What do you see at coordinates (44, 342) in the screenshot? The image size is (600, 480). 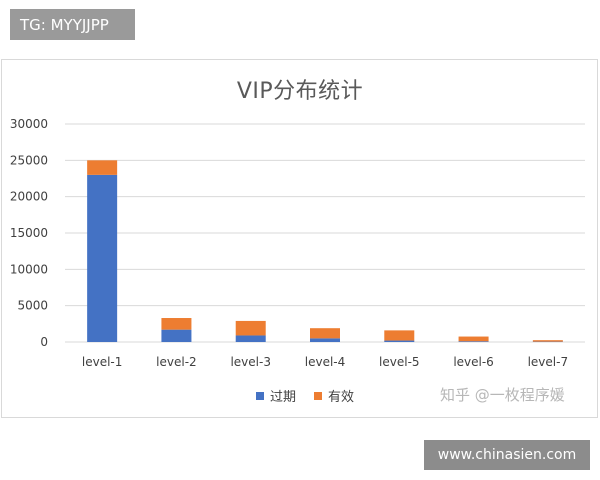 I see `y-tick-label: 0` at bounding box center [44, 342].